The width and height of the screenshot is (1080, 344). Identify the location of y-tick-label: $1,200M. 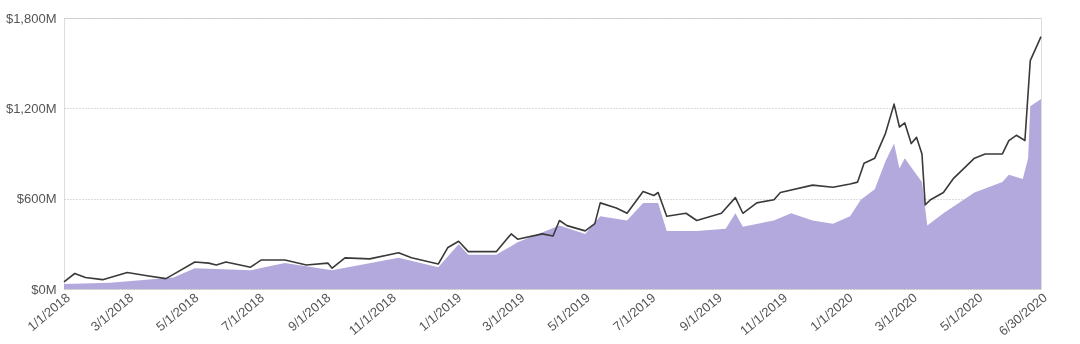
(31, 108).